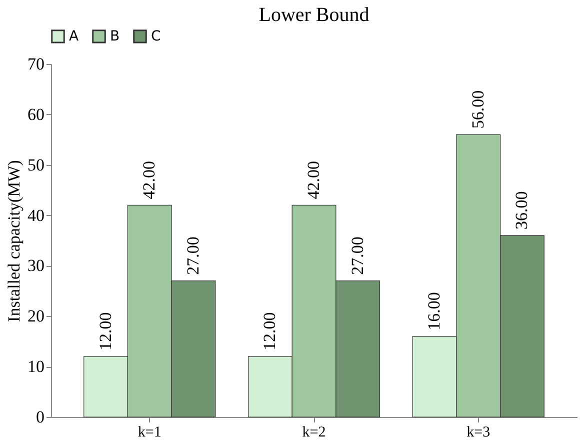  I want to click on y-tick-label: 0, so click(40, 417).